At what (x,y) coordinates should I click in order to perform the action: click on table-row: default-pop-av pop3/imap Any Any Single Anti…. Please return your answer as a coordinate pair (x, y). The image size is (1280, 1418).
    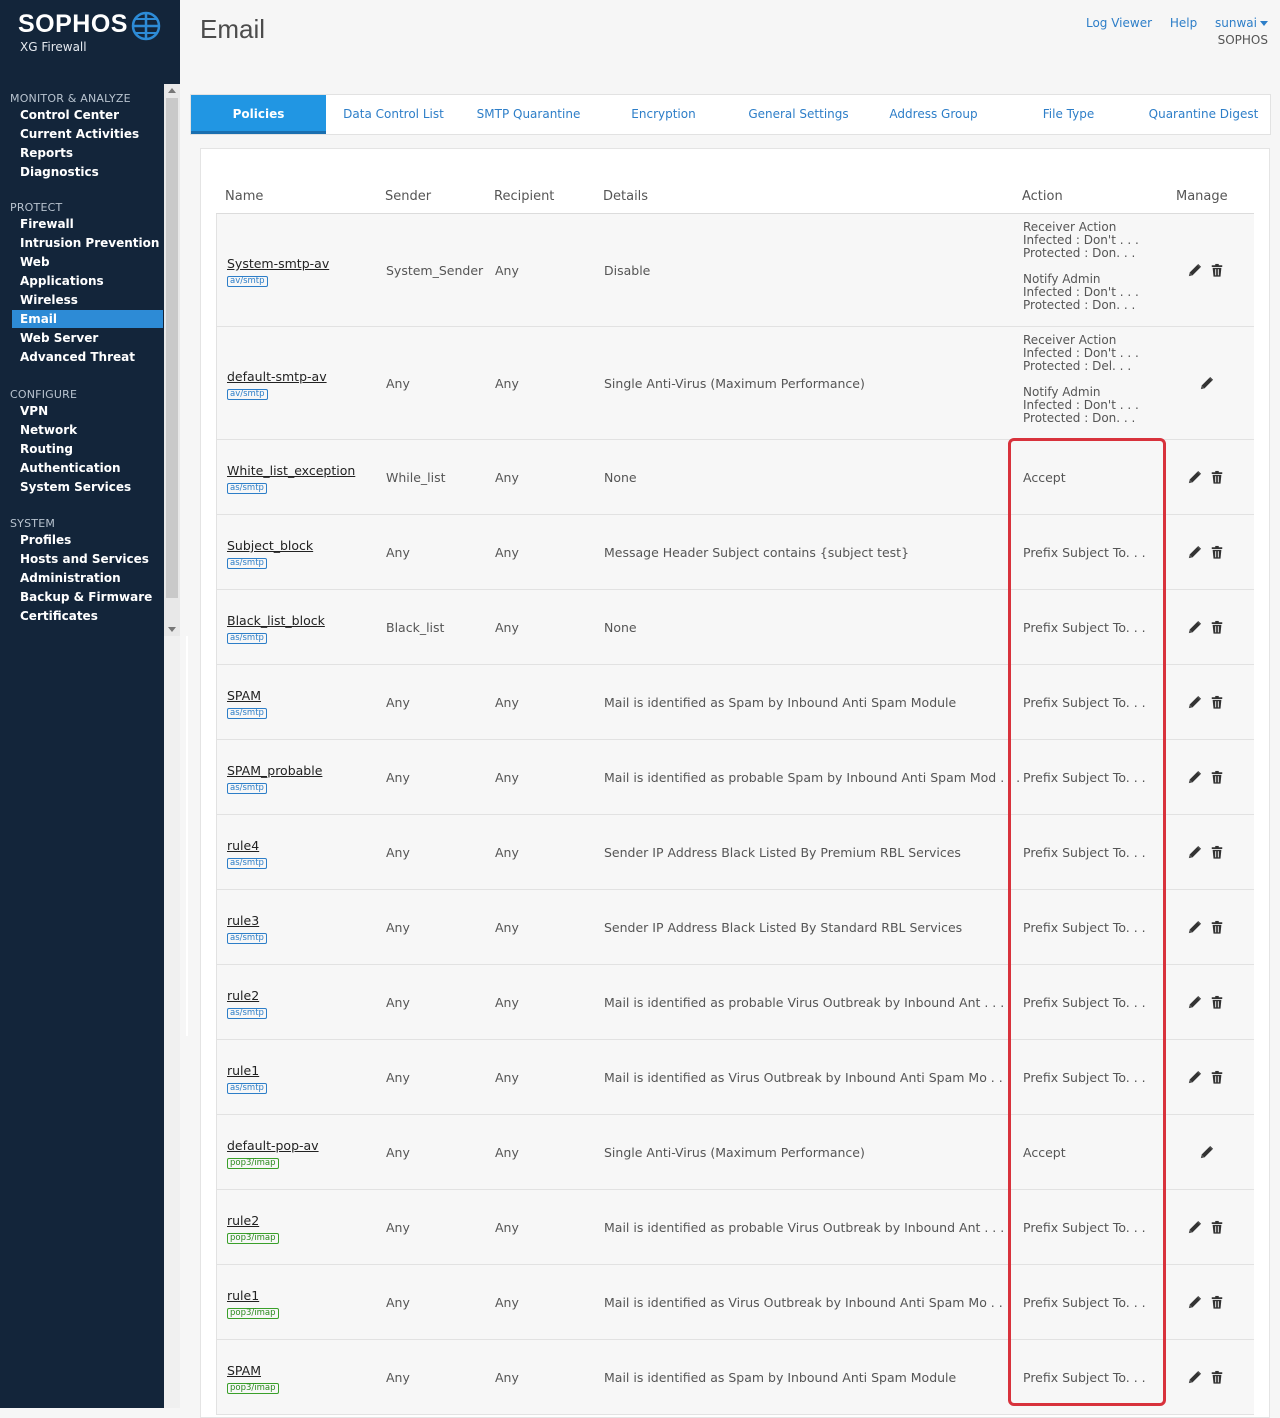
    Looking at the image, I should click on (735, 1152).